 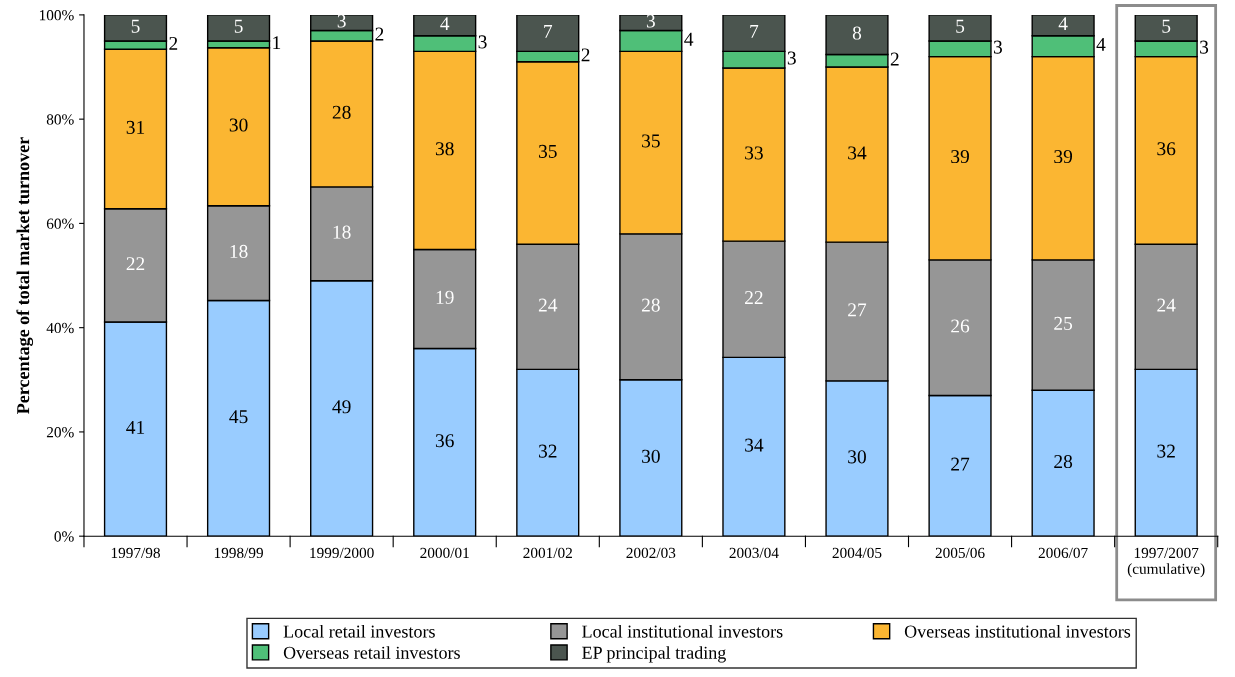 I want to click on x-tick-label: 1998/99, so click(x=238, y=553).